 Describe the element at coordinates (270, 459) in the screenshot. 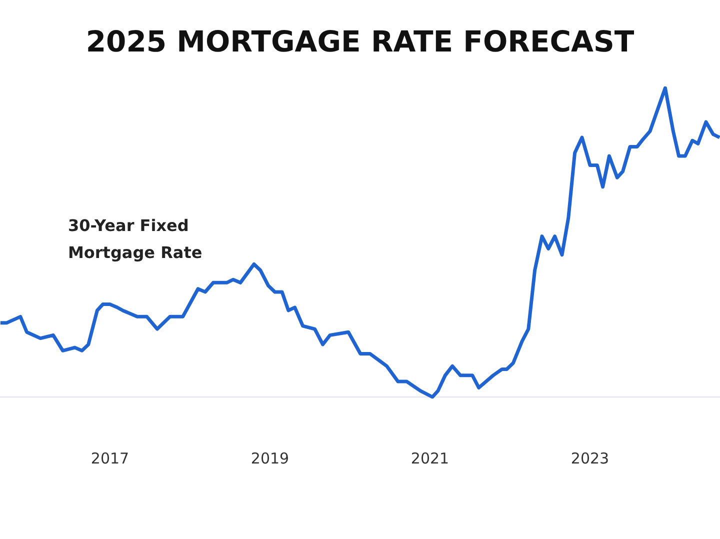

I see `x-tick-label: 2019` at that location.